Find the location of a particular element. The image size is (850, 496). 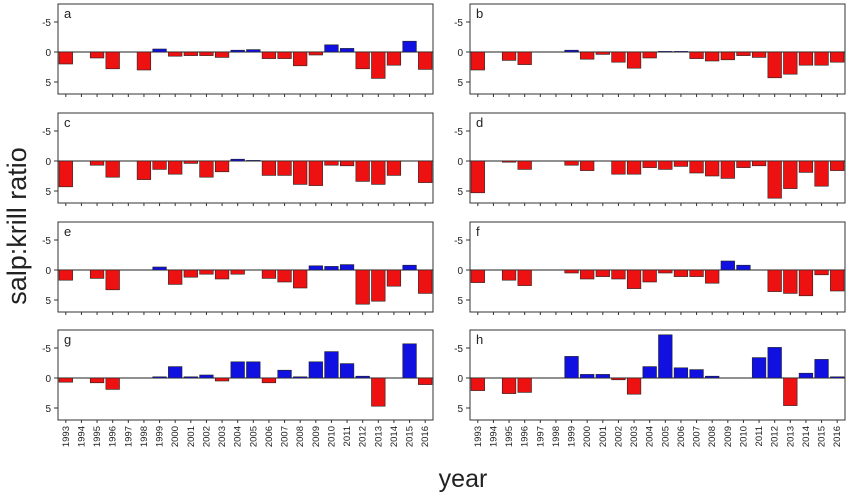

bar-2011 is located at coordinates (347, 163).